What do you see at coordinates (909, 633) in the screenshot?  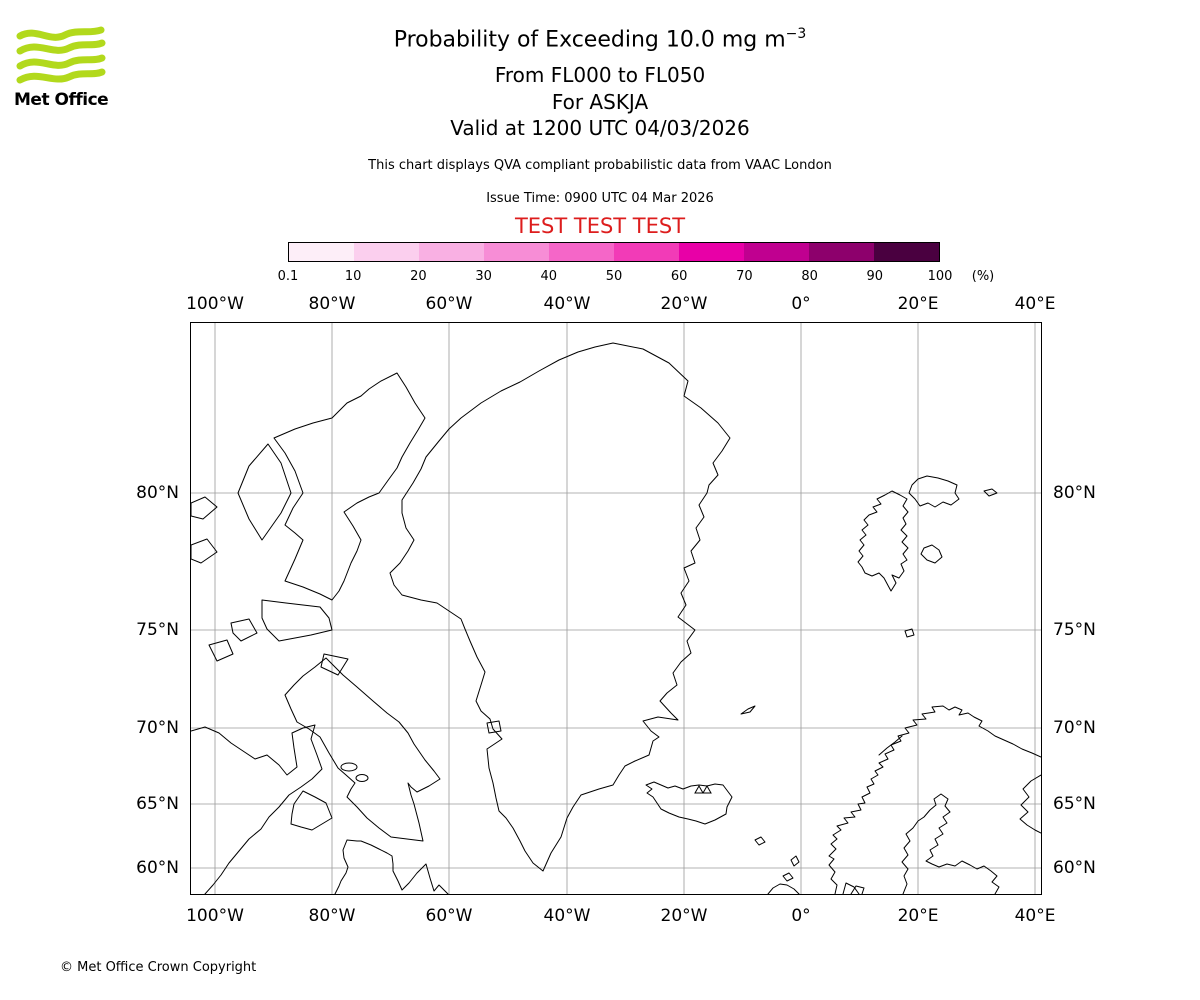 I see `coast-bear-island` at bounding box center [909, 633].